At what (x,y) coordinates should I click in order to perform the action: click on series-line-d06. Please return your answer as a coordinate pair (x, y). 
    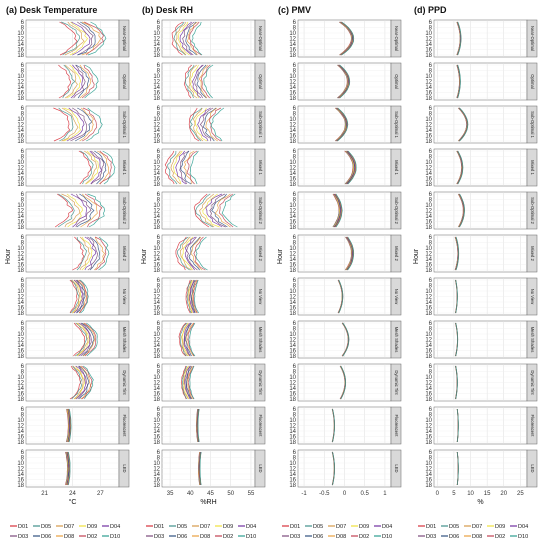
    Looking at the image, I should click on (189, 382).